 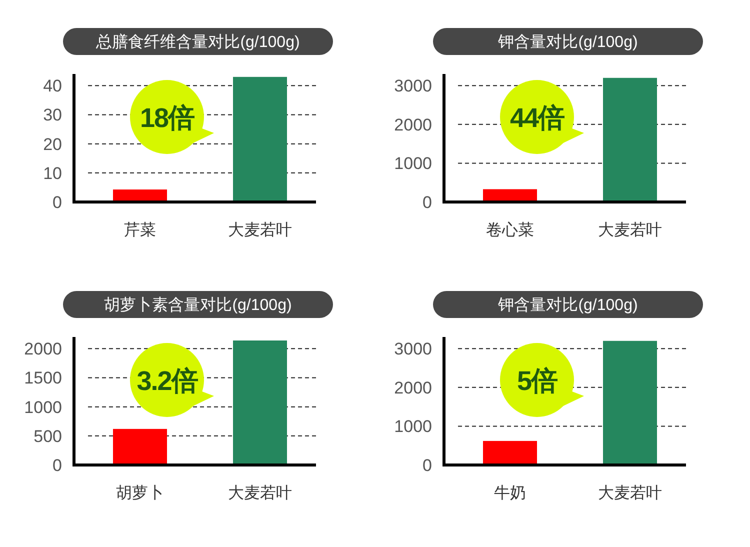 I want to click on x-tick-label: 芹菜, so click(x=140, y=230).